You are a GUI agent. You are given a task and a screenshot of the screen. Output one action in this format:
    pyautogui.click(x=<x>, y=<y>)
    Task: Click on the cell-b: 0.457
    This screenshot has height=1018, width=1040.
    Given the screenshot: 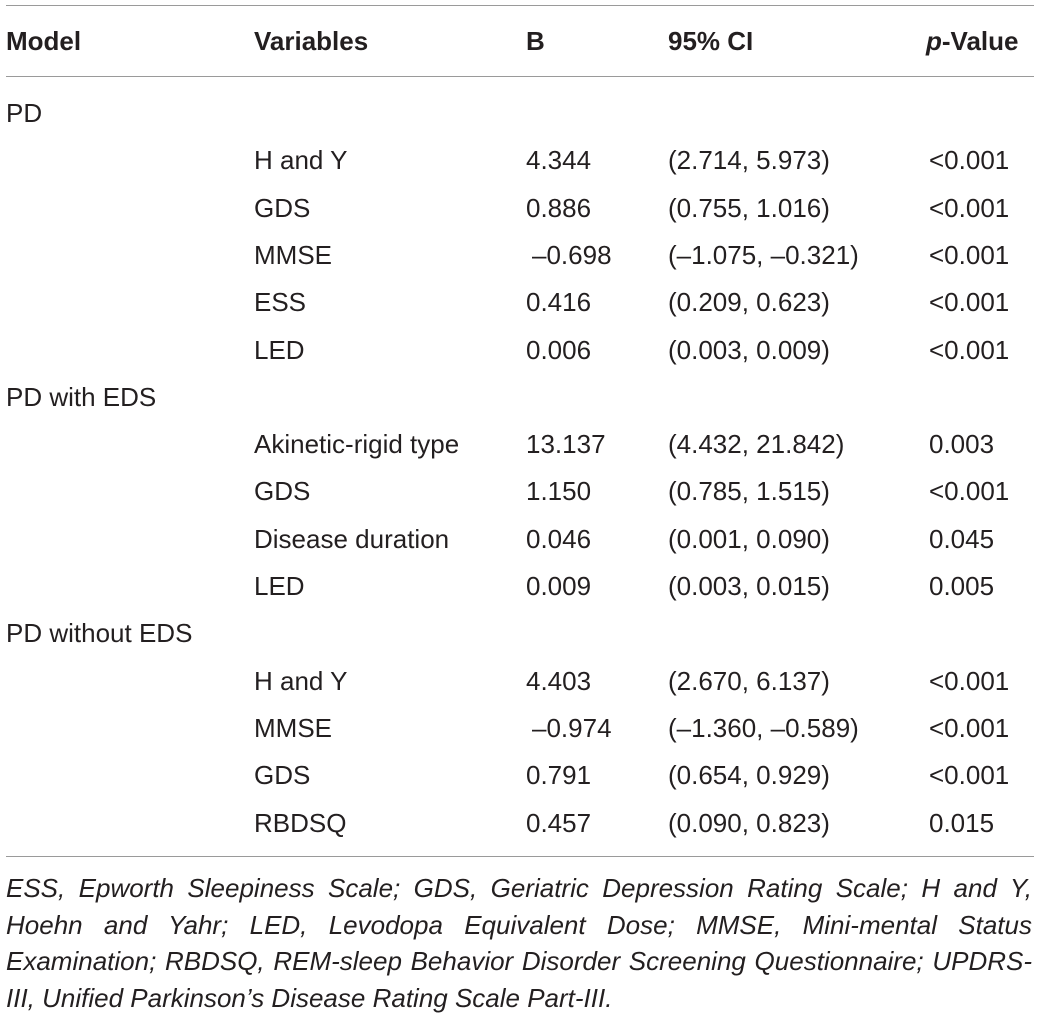 What is the action you would take?
    pyautogui.click(x=559, y=822)
    